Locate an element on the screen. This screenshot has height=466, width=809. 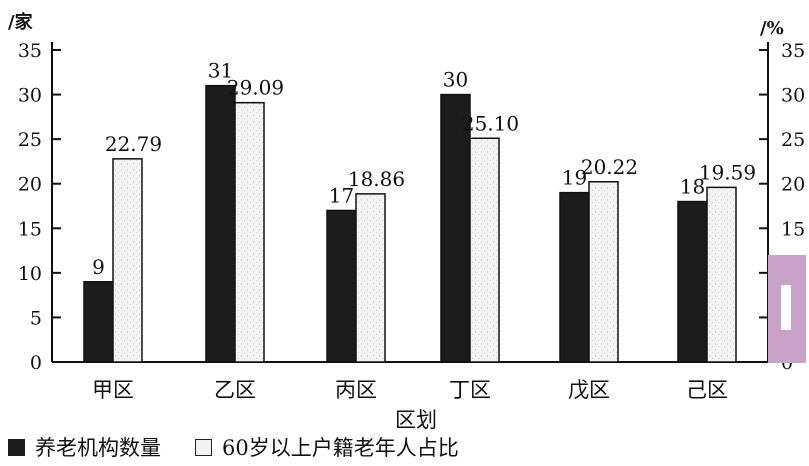
x-category-label: 己区 is located at coordinates (707, 390).